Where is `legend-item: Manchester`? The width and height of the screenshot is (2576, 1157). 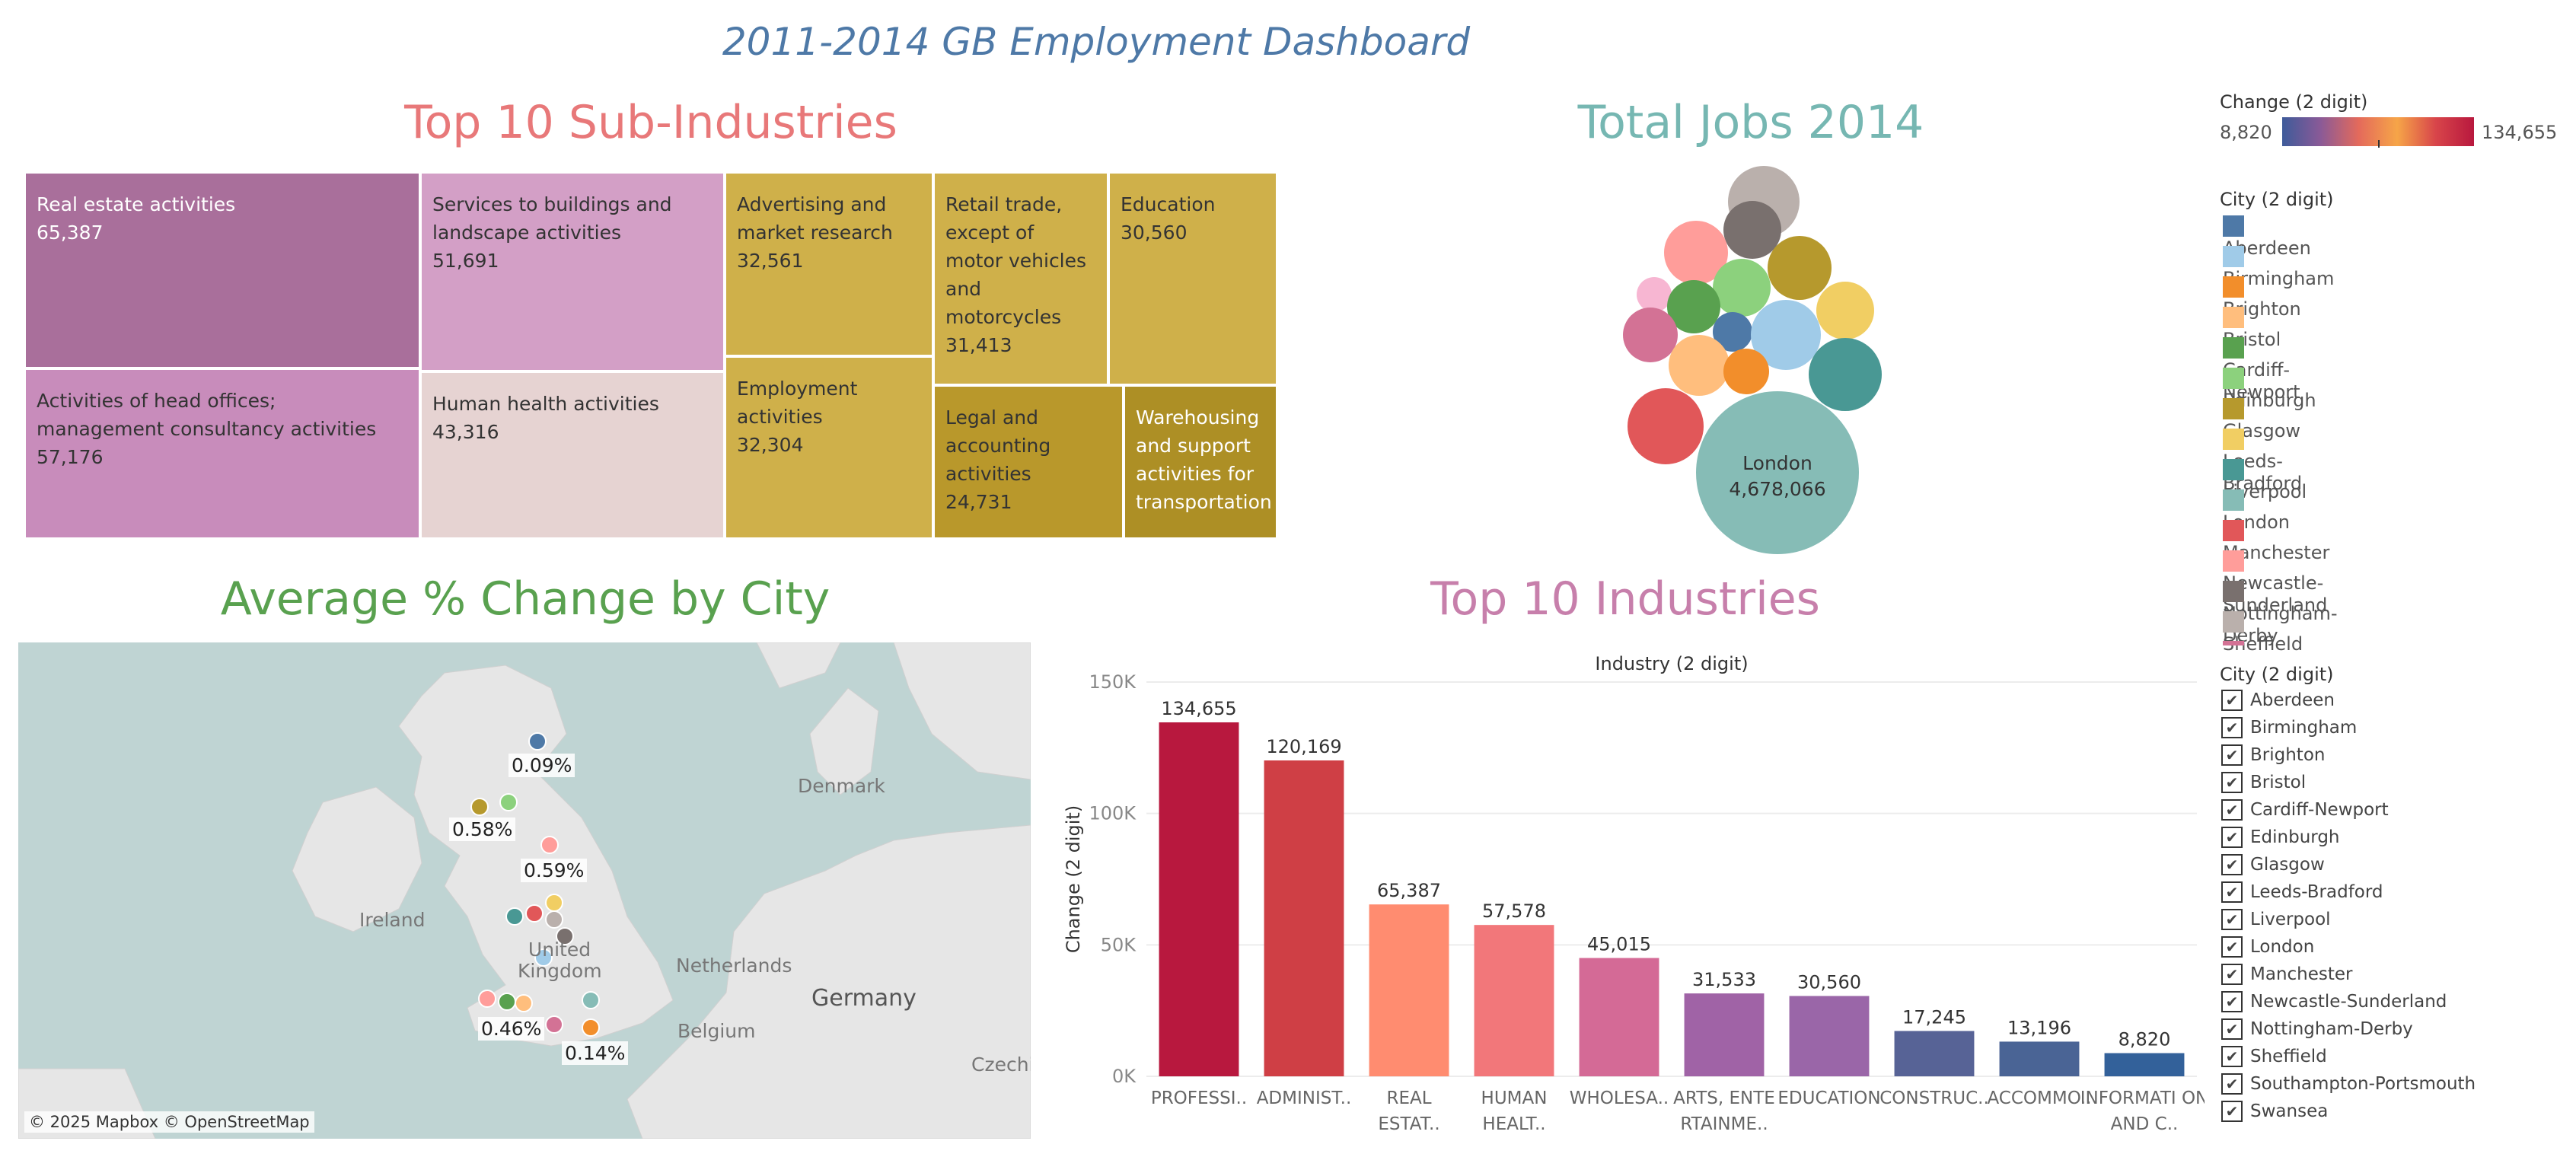 legend-item: Manchester is located at coordinates (2276, 541).